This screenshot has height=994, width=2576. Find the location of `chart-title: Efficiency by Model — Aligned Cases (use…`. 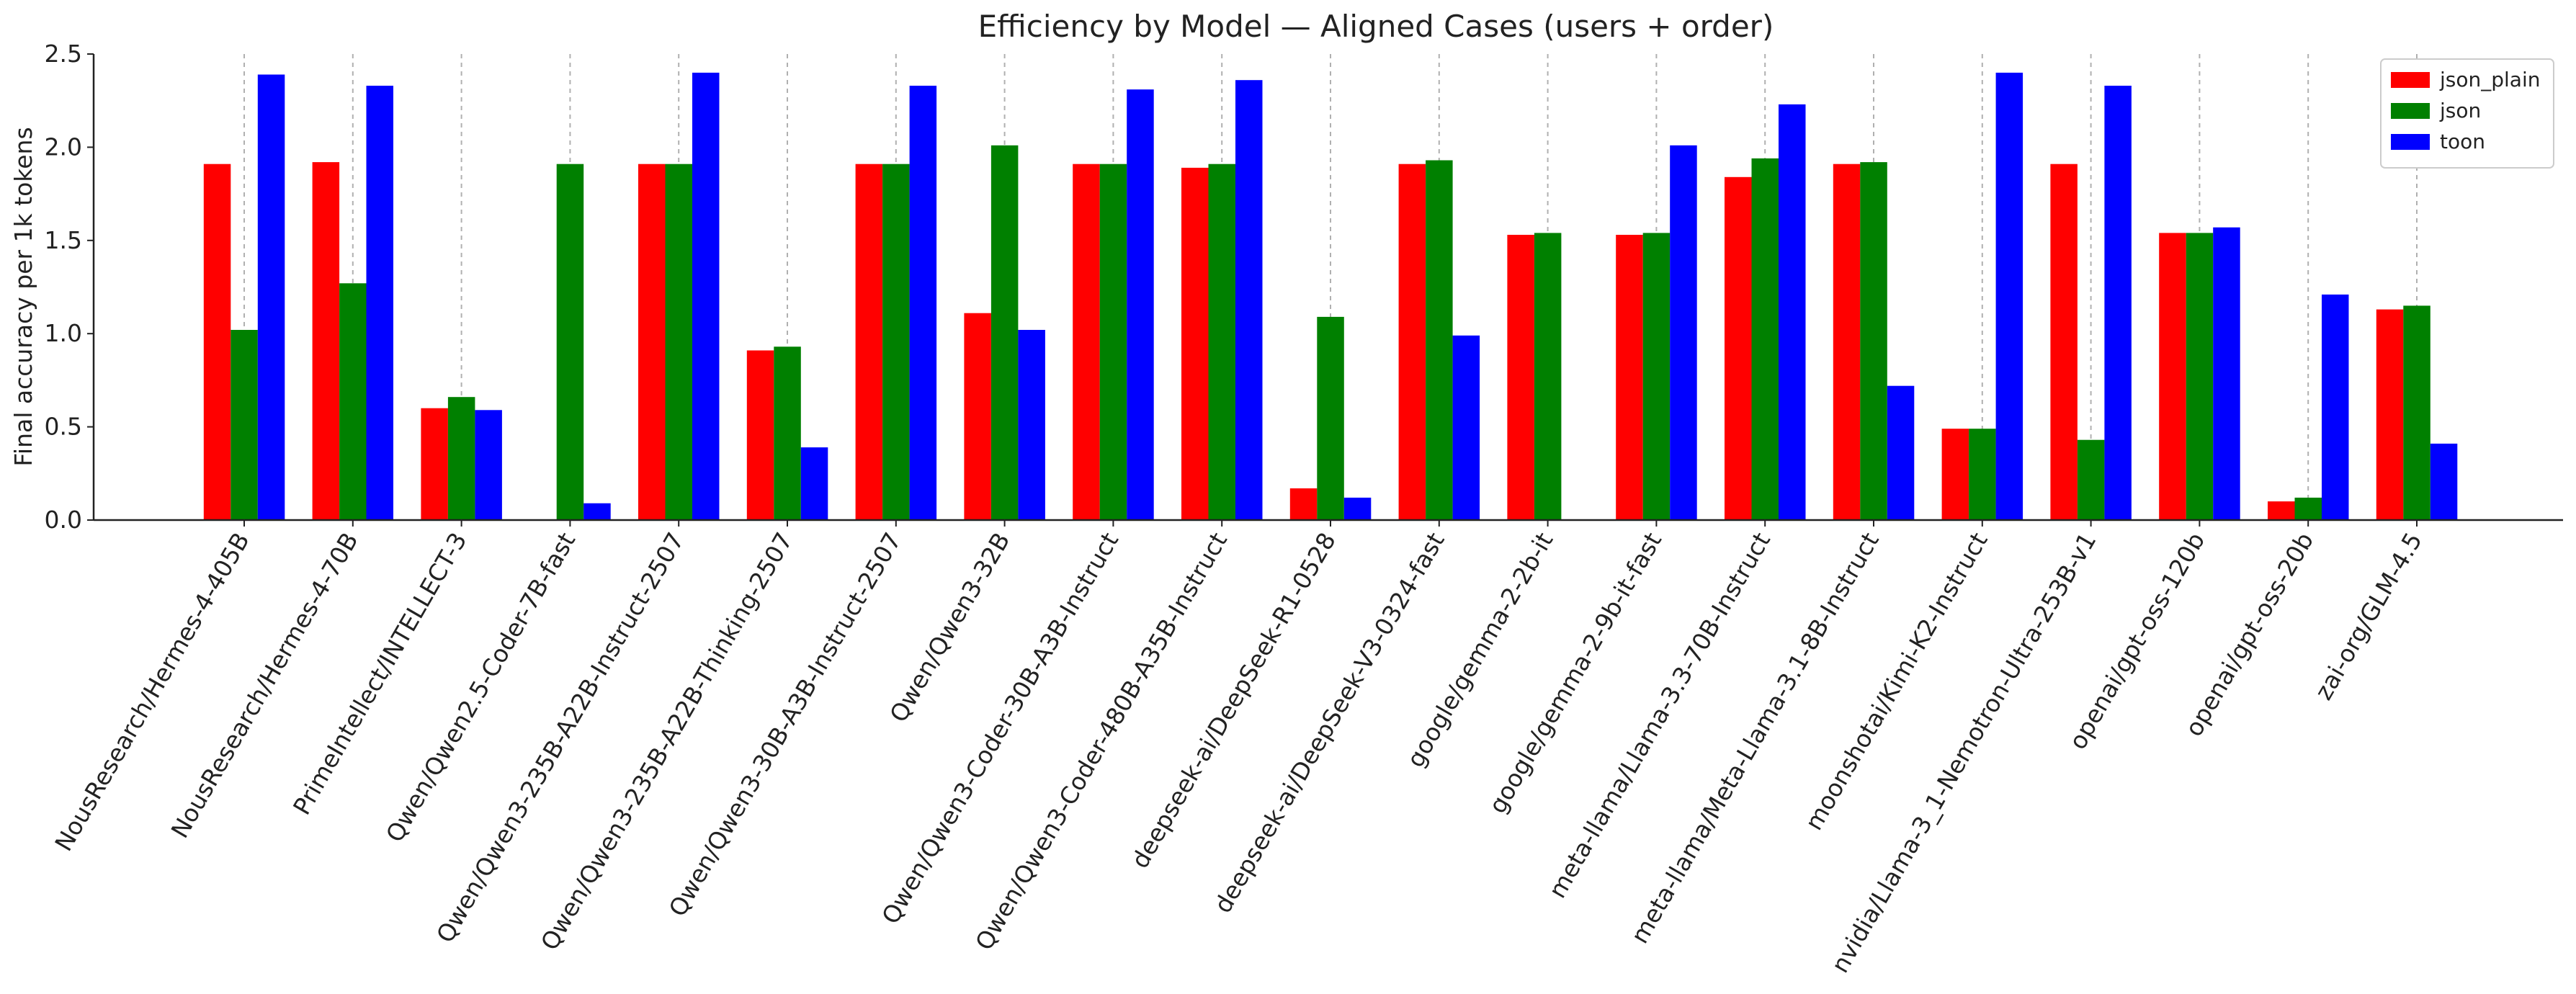

chart-title: Efficiency by Model — Aligned Cases (use… is located at coordinates (1376, 26).